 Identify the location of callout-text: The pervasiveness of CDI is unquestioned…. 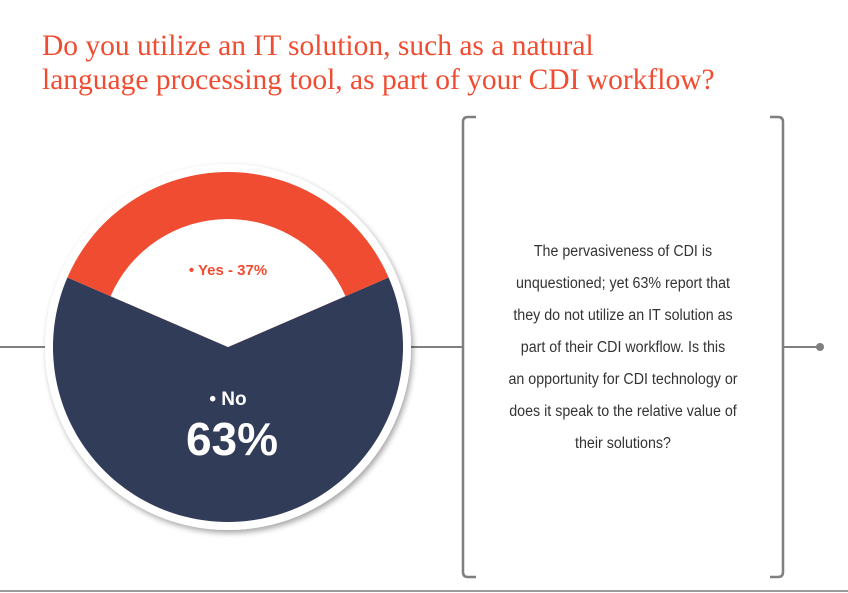
(623, 348).